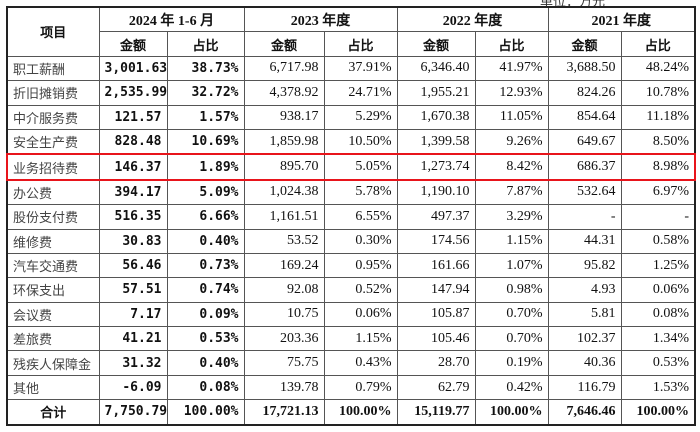 This screenshot has width=700, height=432. I want to click on amount-cell: 44.31, so click(584, 241).